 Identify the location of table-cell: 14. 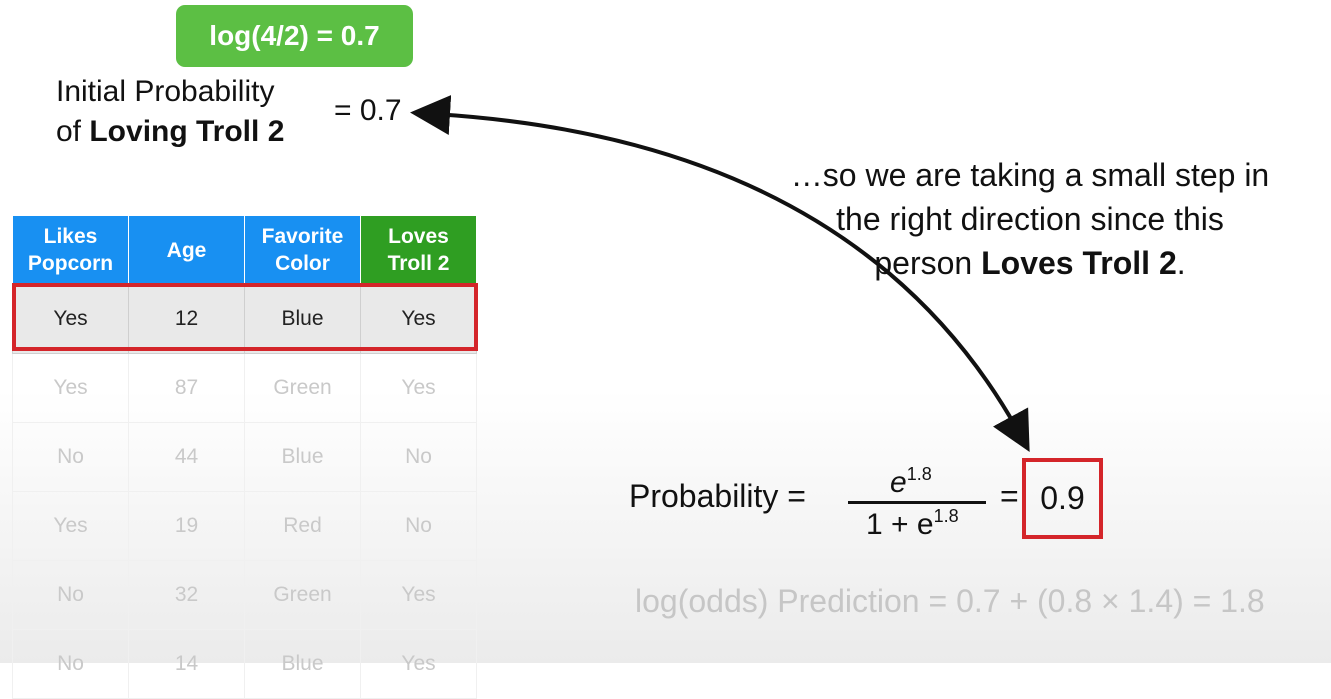
(186, 664).